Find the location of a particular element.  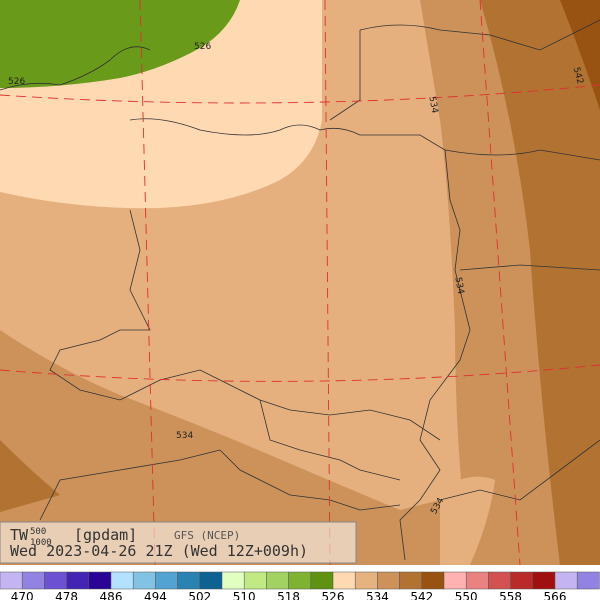

legend-superscript: 500 is located at coordinates (38, 532).